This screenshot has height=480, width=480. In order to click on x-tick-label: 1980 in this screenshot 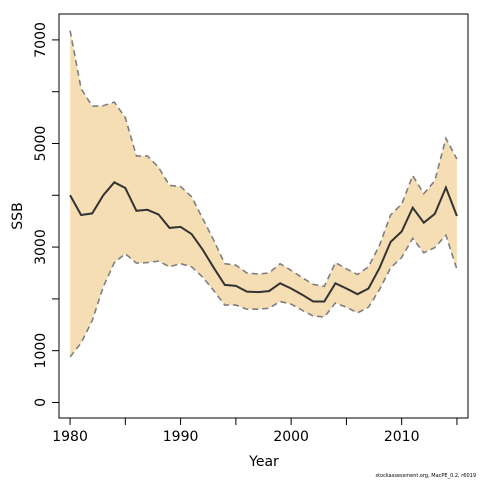, I will do `click(70, 437)`.